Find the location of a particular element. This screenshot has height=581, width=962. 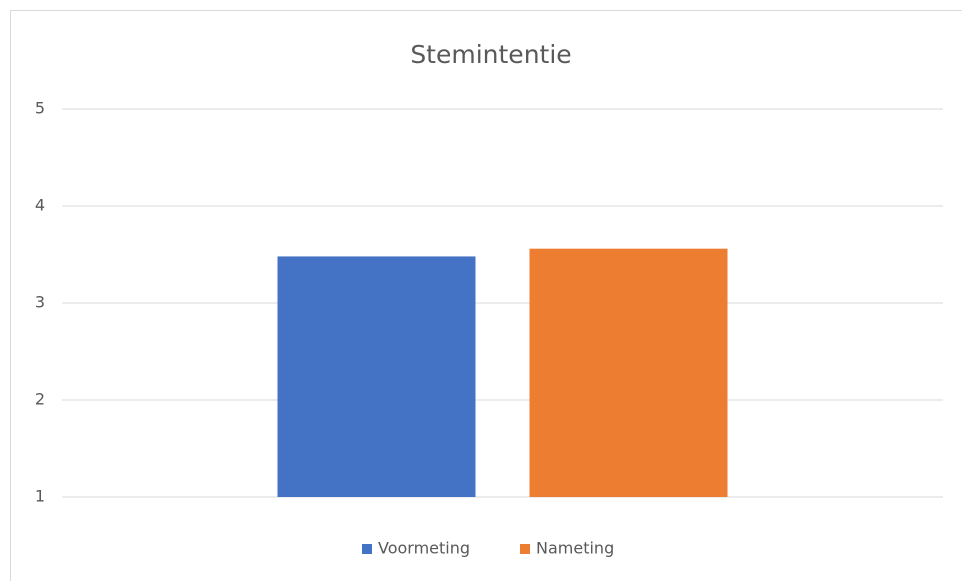

y-tick-label: 4 is located at coordinates (40, 205).